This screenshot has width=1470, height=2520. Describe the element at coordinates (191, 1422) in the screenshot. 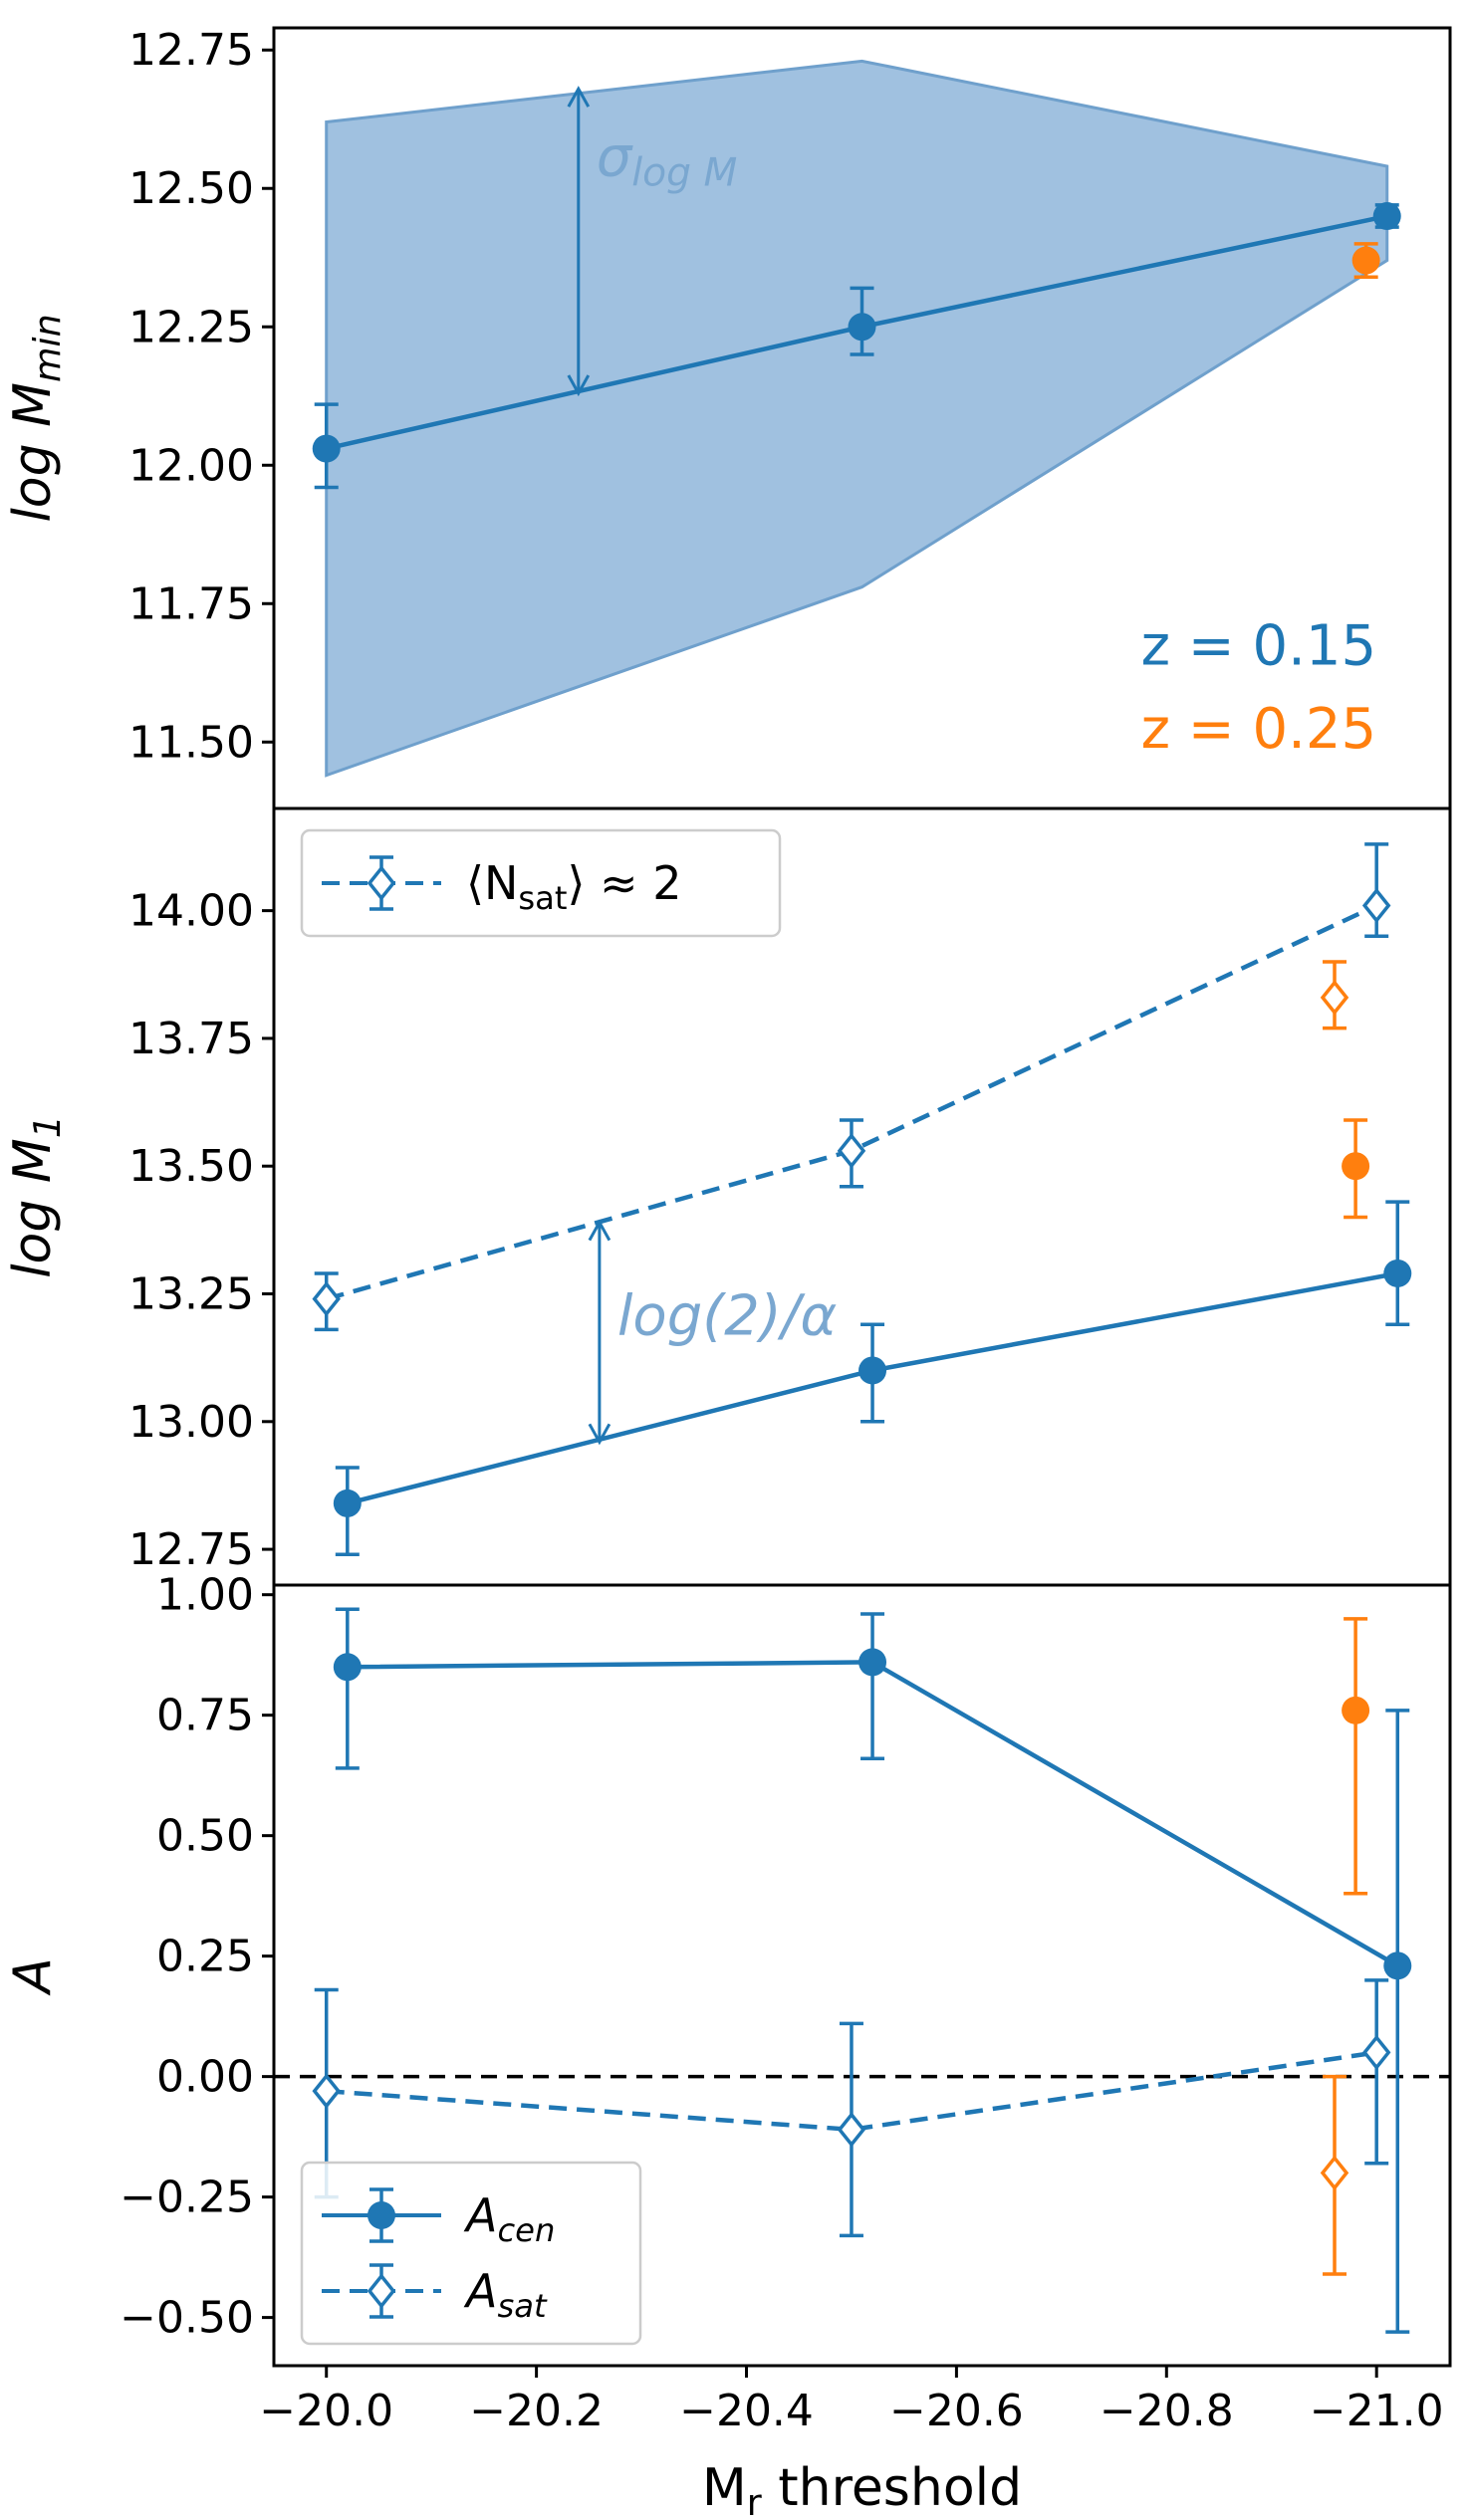

I see `y-tick-label: 13.00` at that location.